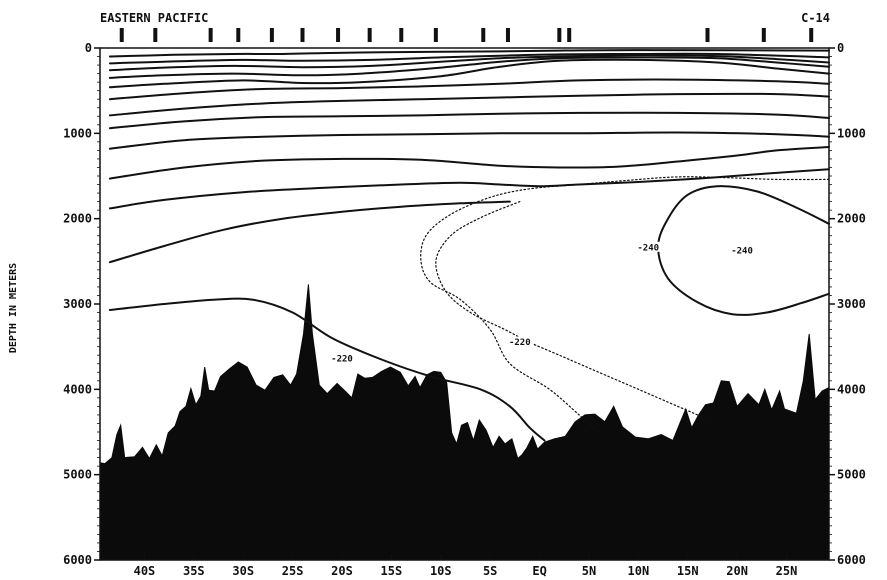  Describe the element at coordinates (77, 133) in the screenshot. I see `y-tick-label-left: 1000` at that location.